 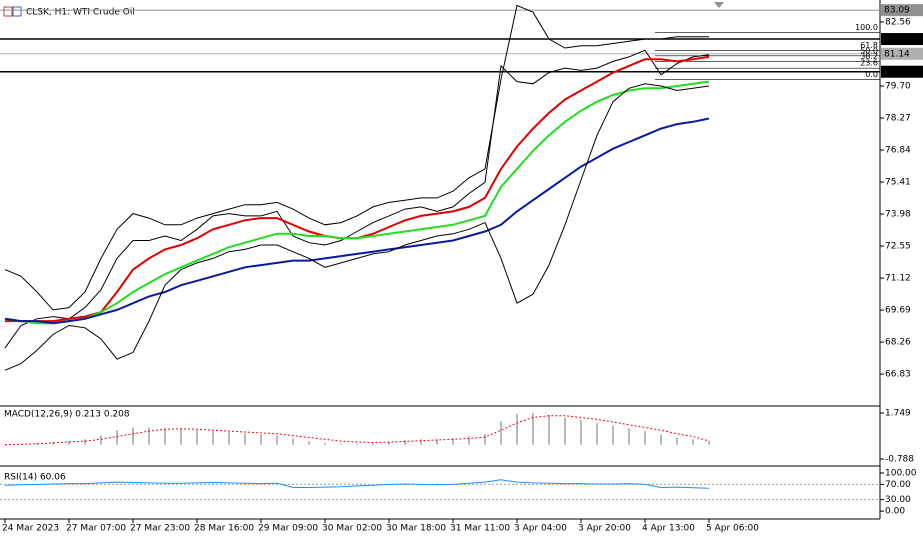 What do you see at coordinates (80, 13) in the screenshot?
I see `chart-title: CLSK, H1: WTI Crude Oil` at bounding box center [80, 13].